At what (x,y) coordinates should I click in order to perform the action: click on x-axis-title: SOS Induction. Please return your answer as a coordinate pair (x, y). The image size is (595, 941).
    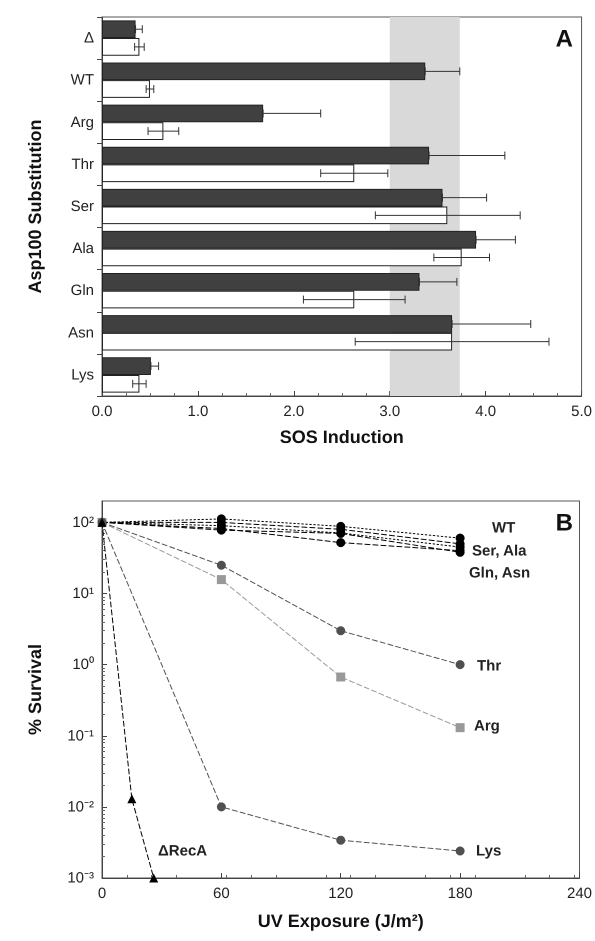
    Looking at the image, I should click on (342, 437).